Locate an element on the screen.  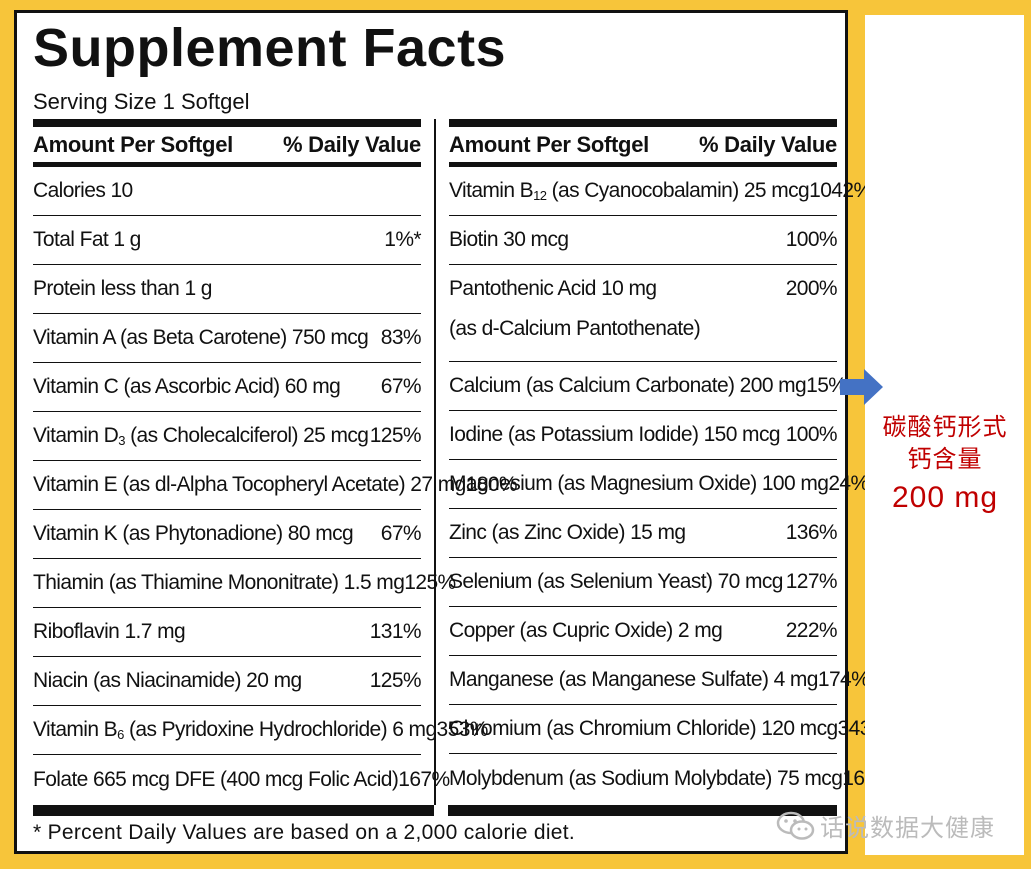
column-divider is located at coordinates (435, 467).